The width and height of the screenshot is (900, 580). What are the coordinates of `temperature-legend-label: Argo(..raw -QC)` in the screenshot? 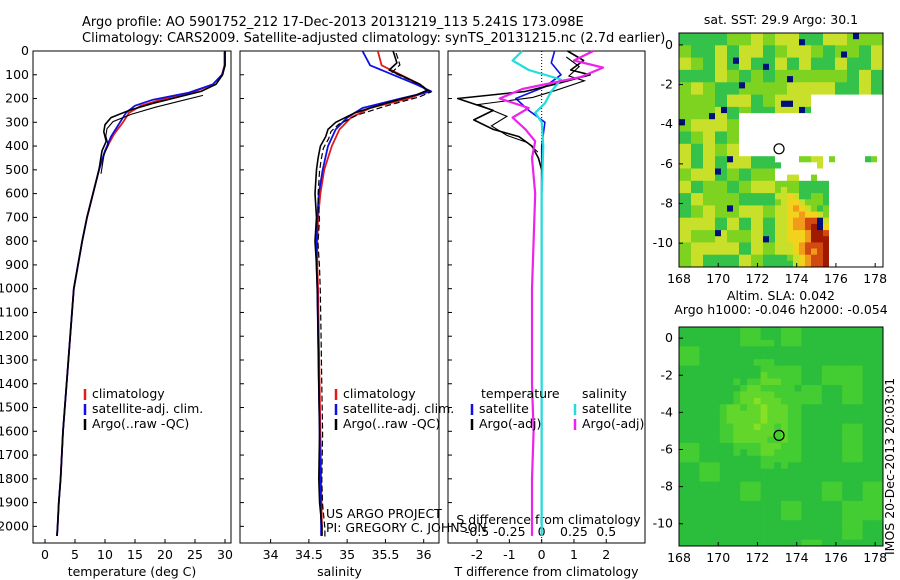 It's located at (140, 423).